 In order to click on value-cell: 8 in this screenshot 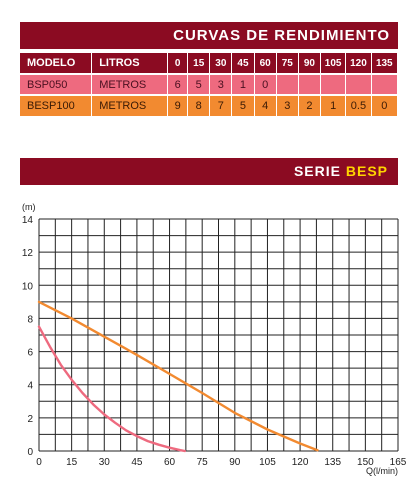, I will do `click(199, 105)`.